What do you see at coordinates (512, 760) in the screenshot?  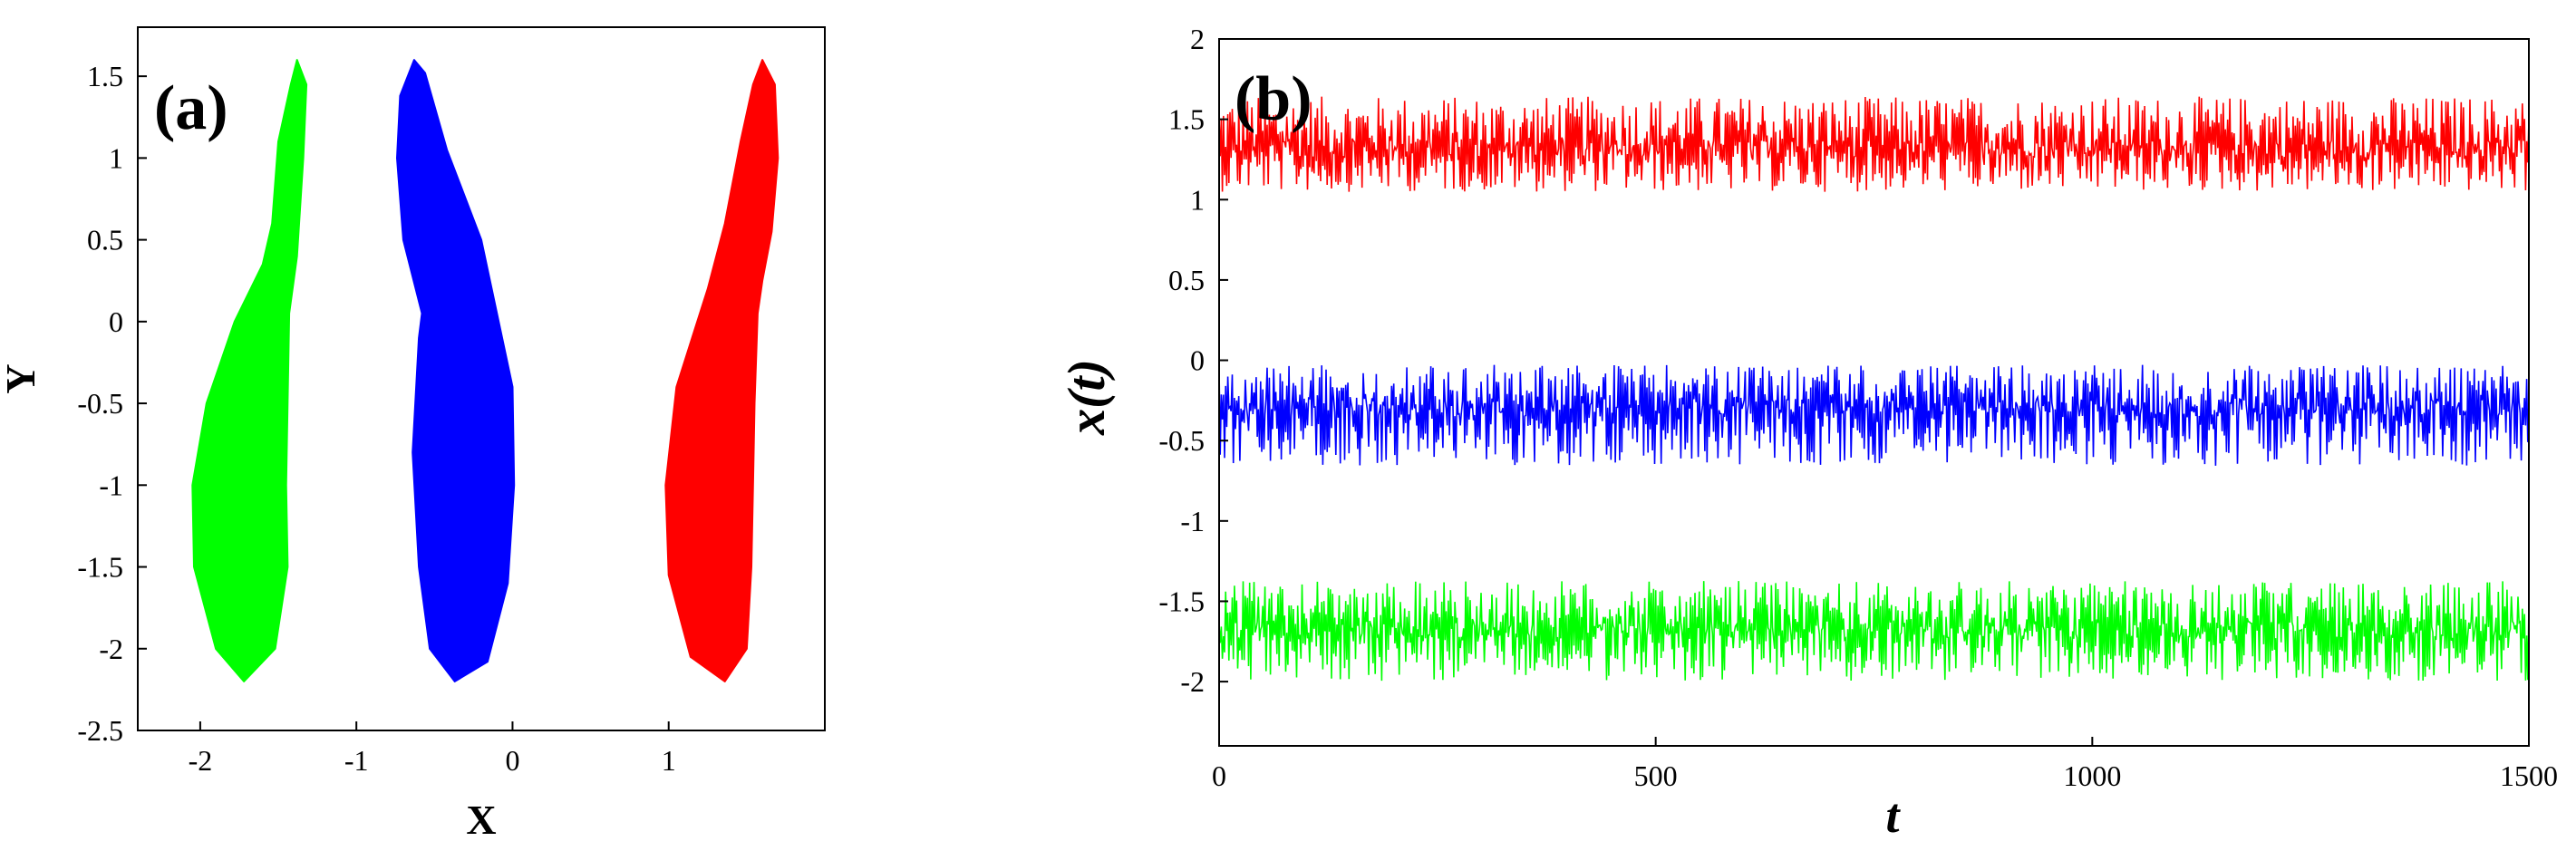 I see `panel-a-x-tick-label: 0` at bounding box center [512, 760].